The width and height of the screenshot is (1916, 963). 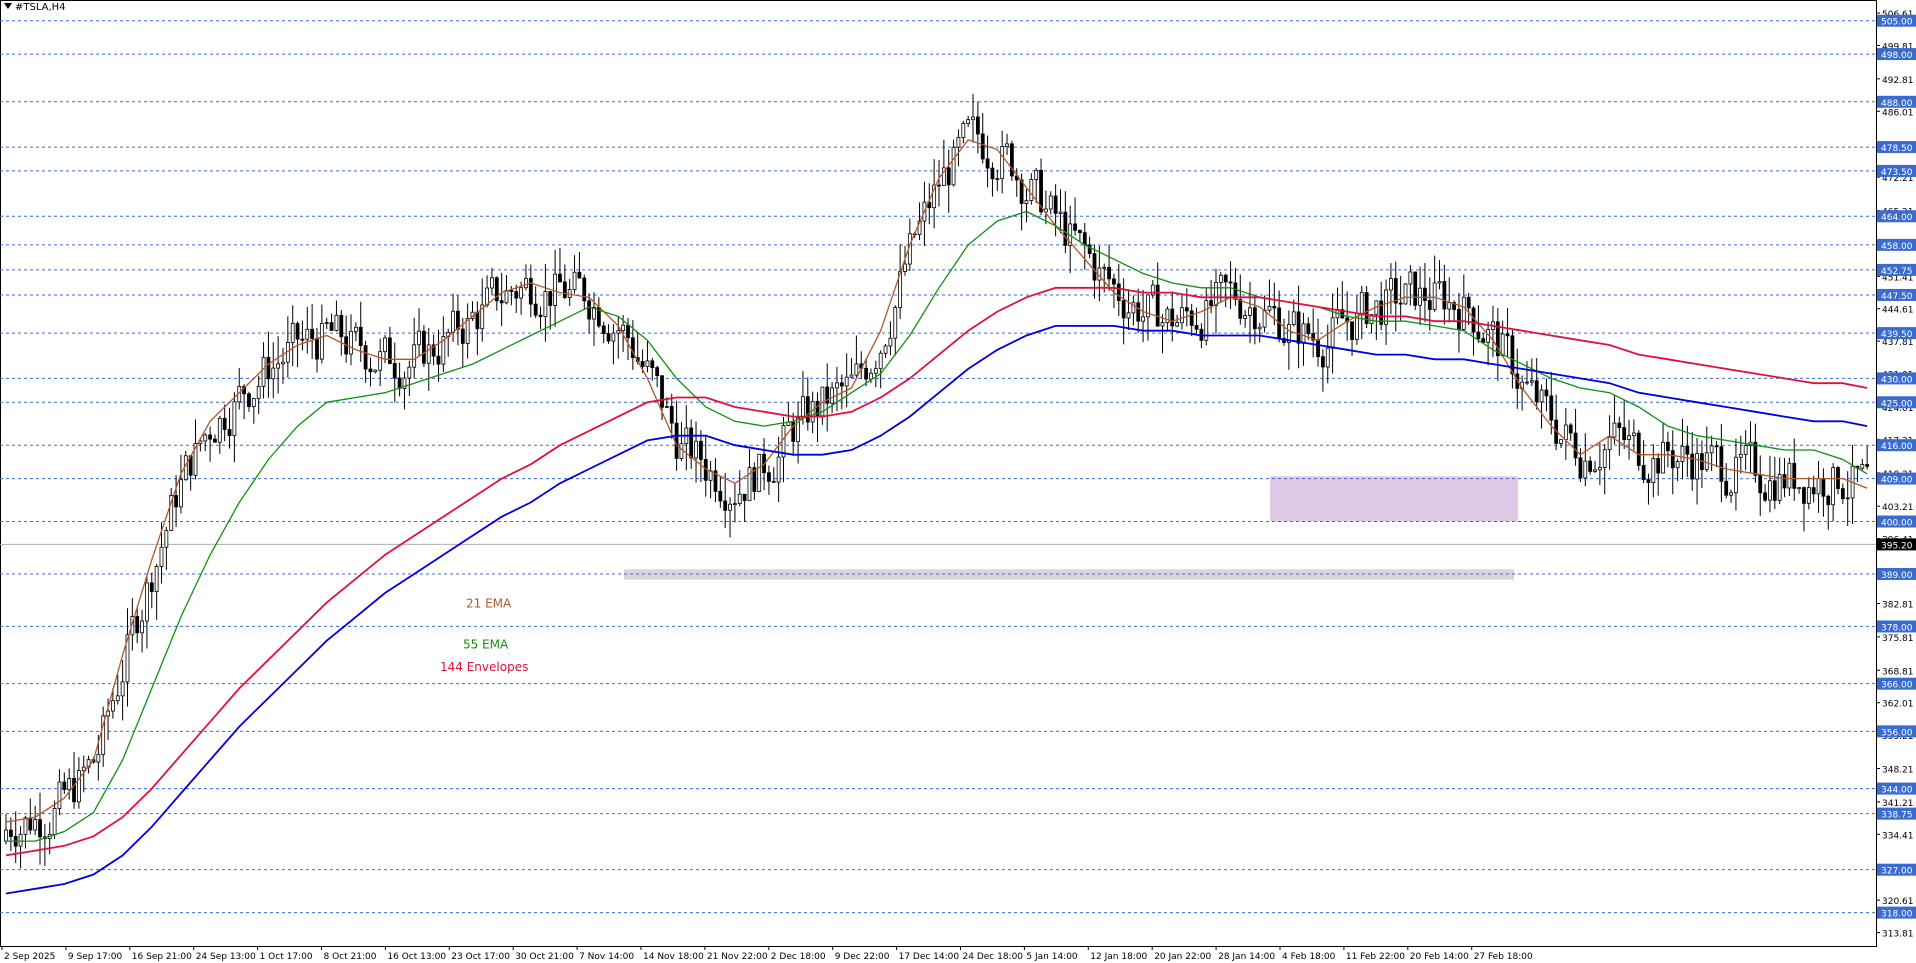 What do you see at coordinates (929, 957) in the screenshot?
I see `x-tick-label: 17 Dec 14:00` at bounding box center [929, 957].